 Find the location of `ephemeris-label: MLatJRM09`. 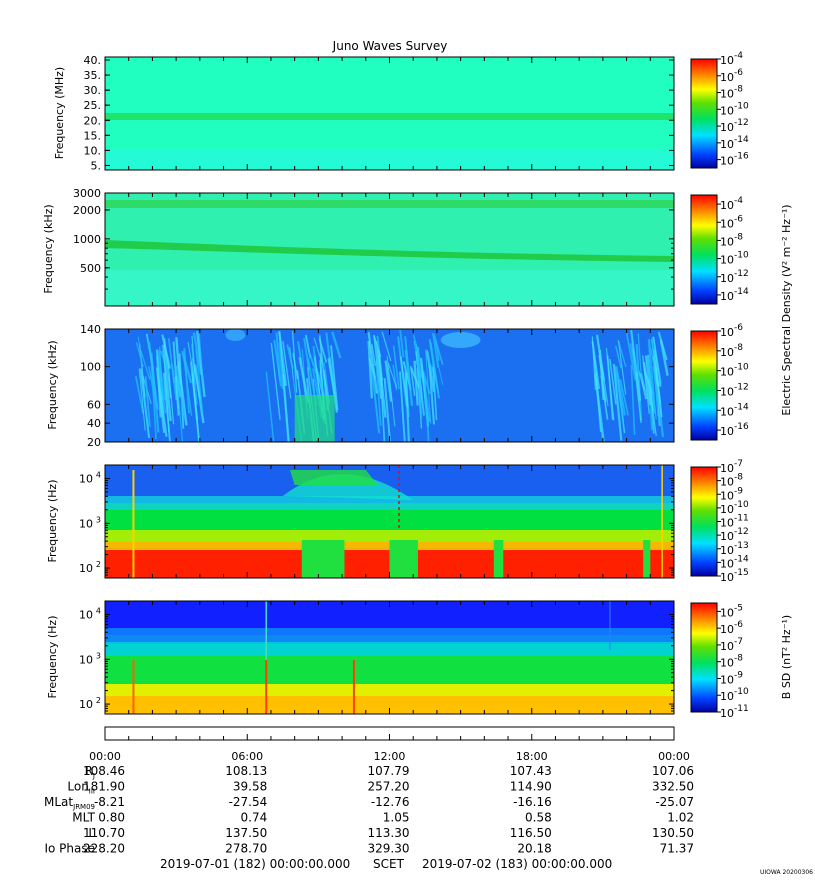

ephemeris-label: MLatJRM09 is located at coordinates (69, 803).